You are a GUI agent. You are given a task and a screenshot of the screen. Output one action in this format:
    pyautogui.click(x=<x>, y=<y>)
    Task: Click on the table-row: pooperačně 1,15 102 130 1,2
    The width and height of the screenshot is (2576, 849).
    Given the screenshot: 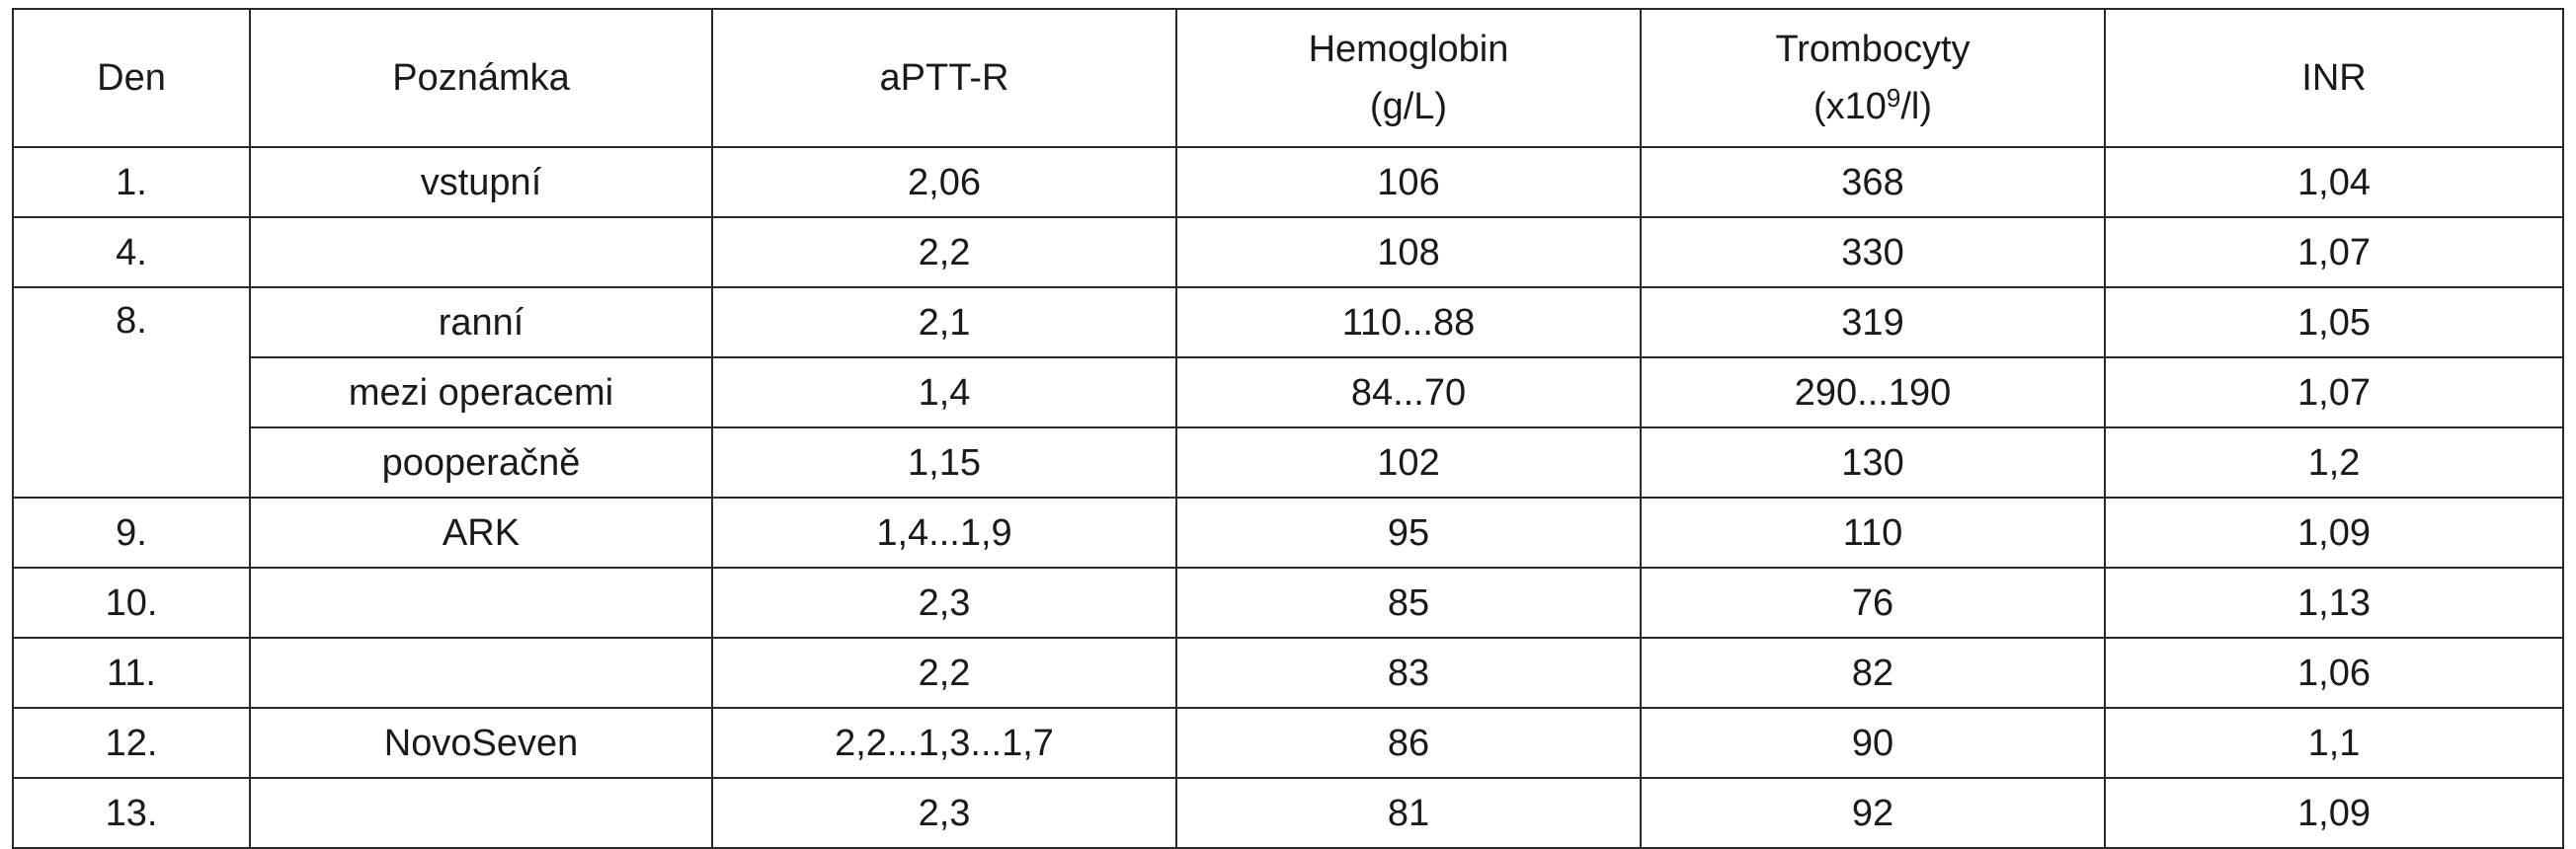 What is the action you would take?
    pyautogui.click(x=1288, y=462)
    